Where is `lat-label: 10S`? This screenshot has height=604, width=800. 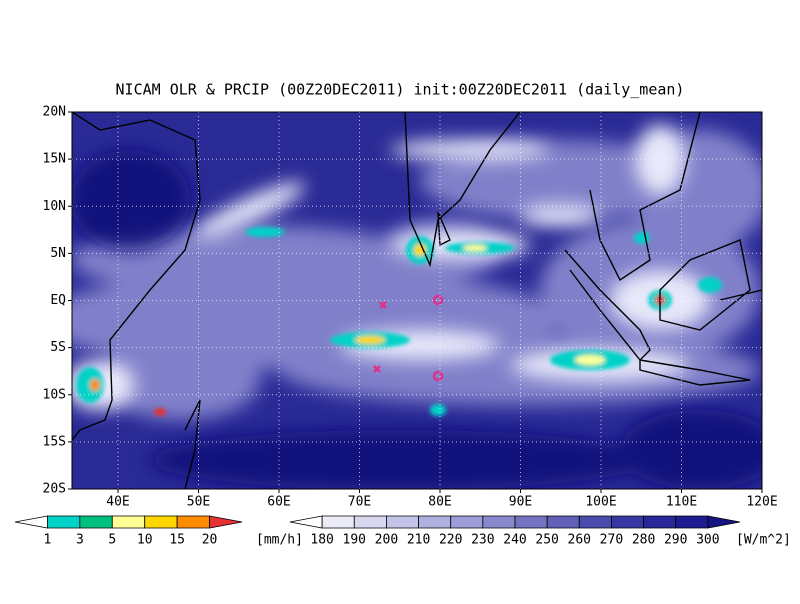
lat-label: 10S is located at coordinates (54, 394).